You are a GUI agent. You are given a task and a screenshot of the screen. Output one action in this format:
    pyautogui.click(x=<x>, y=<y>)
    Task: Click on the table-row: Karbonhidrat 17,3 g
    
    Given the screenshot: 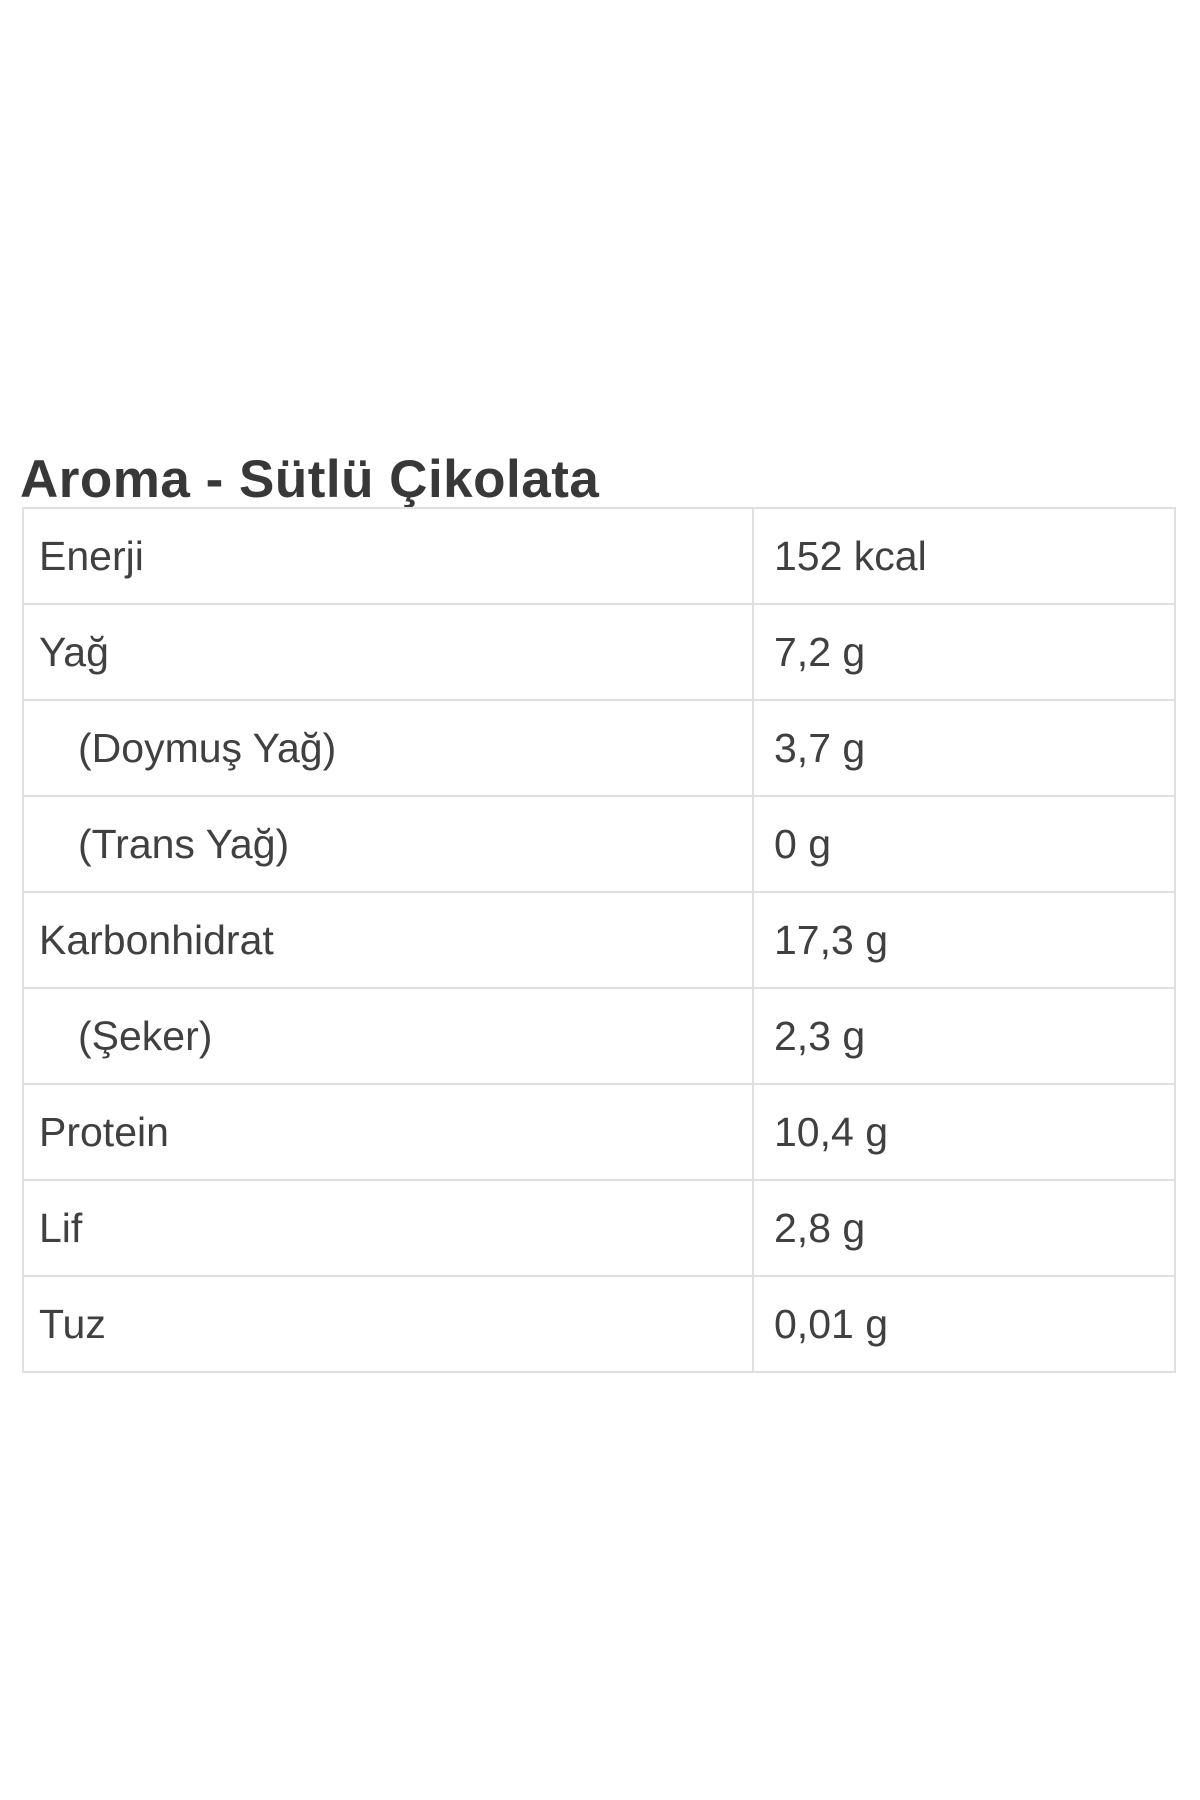 What is the action you would take?
    pyautogui.click(x=599, y=940)
    